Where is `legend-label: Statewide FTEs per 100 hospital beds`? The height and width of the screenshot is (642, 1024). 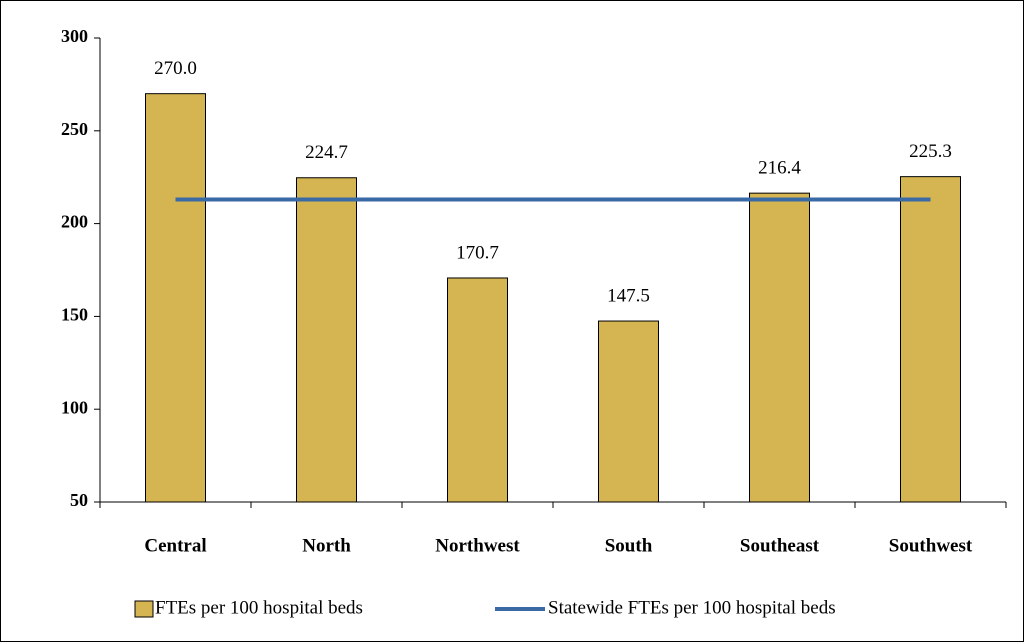
legend-label: Statewide FTEs per 100 hospital beds is located at coordinates (692, 607).